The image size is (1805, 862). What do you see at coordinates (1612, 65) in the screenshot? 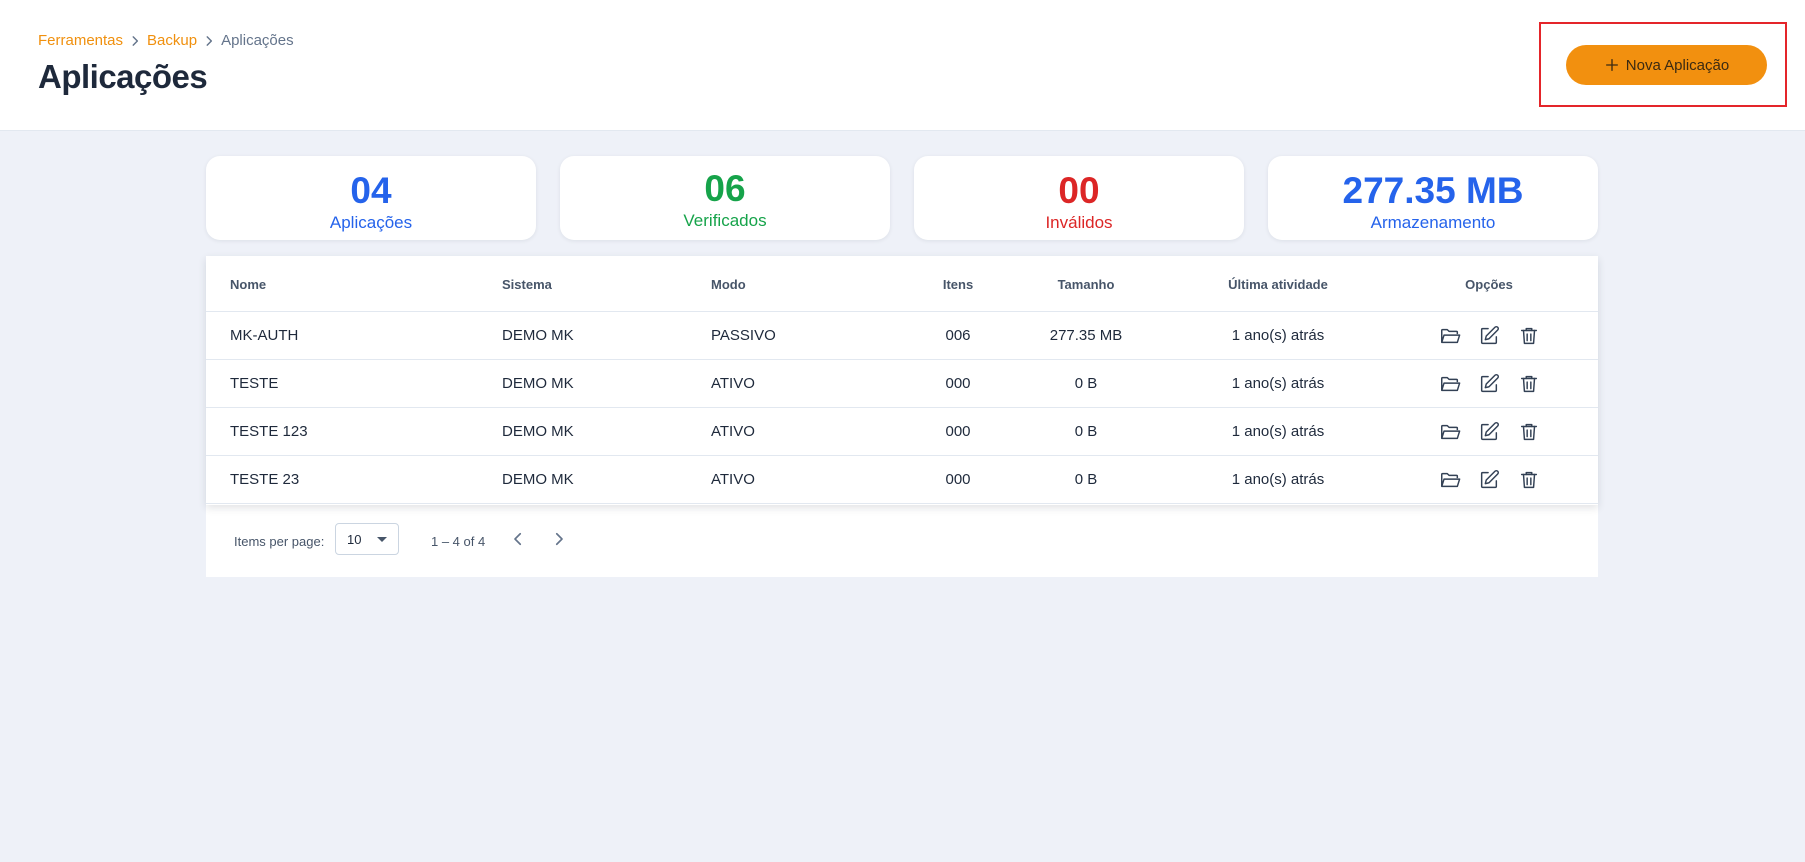
I see `plus-icon` at bounding box center [1612, 65].